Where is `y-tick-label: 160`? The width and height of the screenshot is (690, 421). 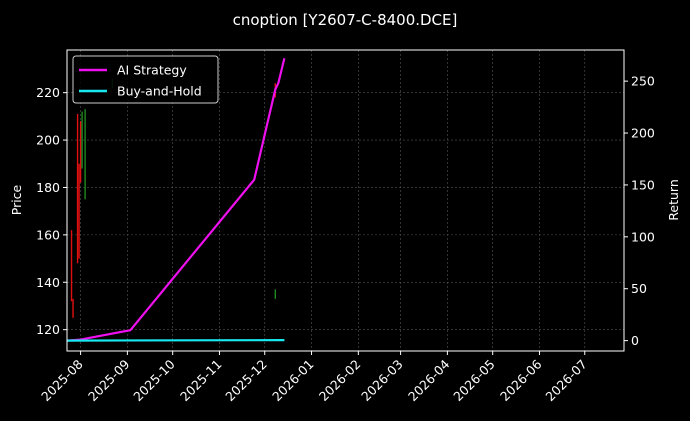
y-tick-label: 160 is located at coordinates (48, 234).